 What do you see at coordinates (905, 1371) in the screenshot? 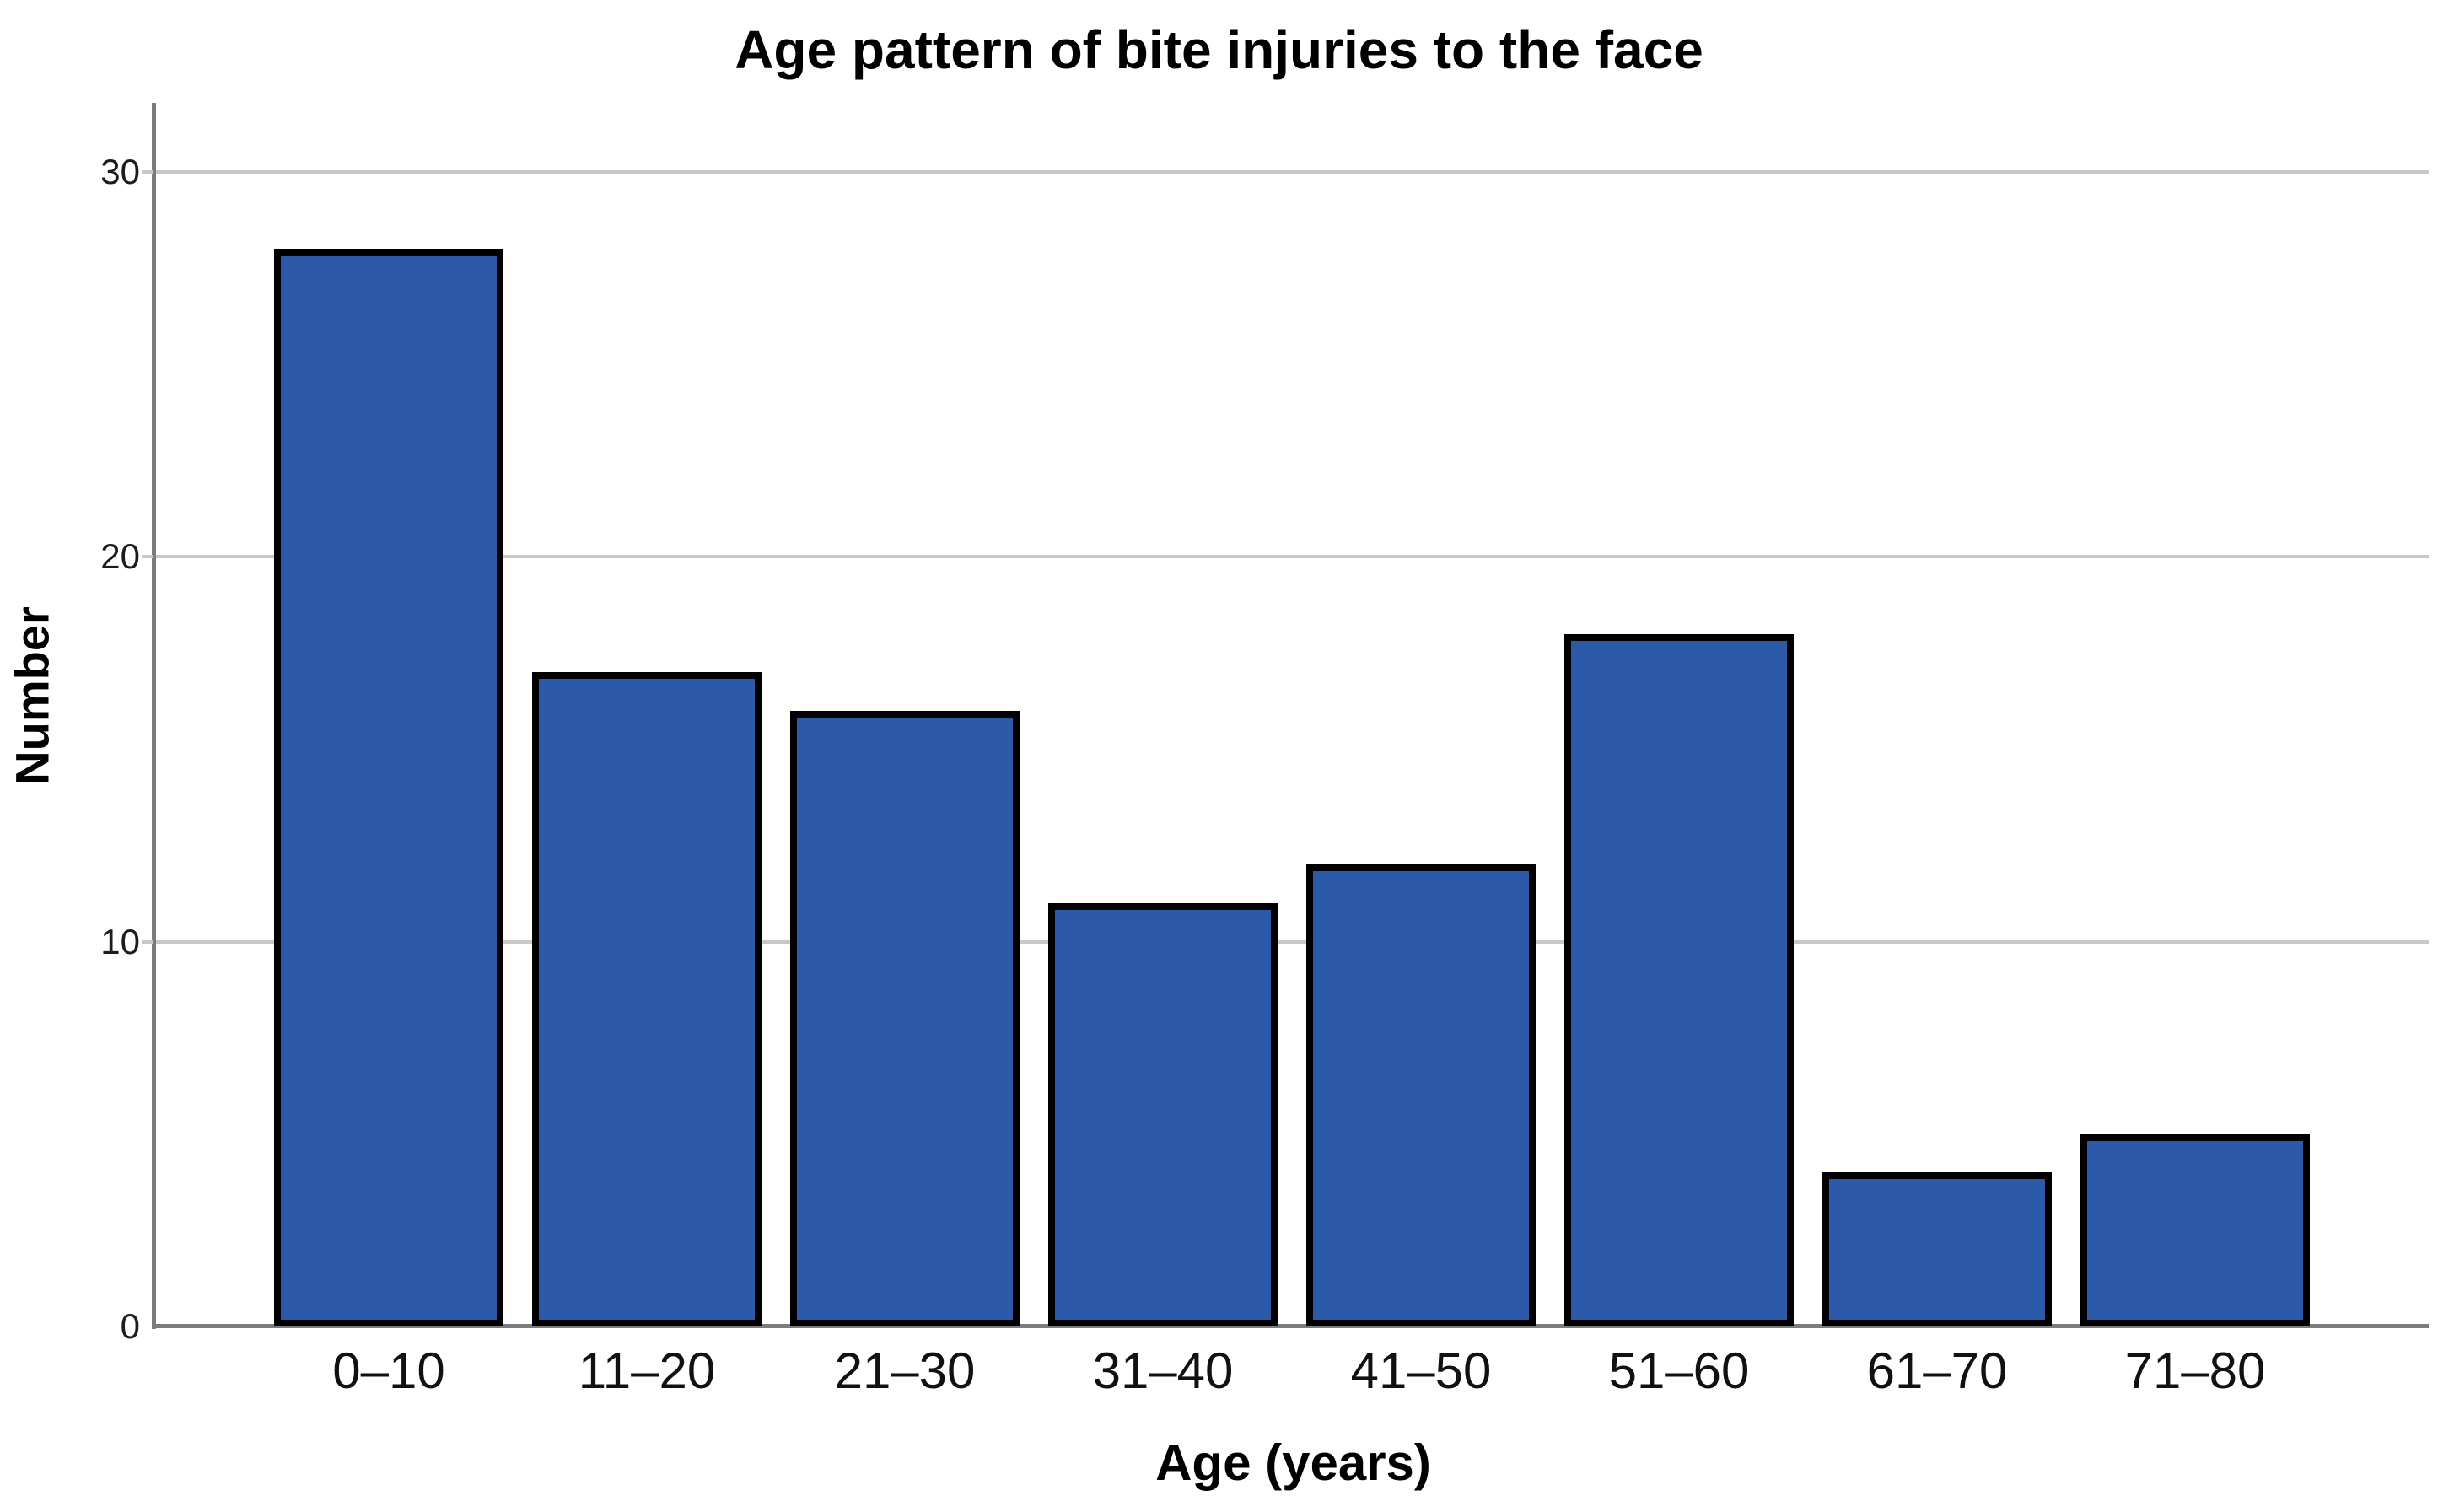
I see `x-tick-label-21-30: 21–30` at bounding box center [905, 1371].